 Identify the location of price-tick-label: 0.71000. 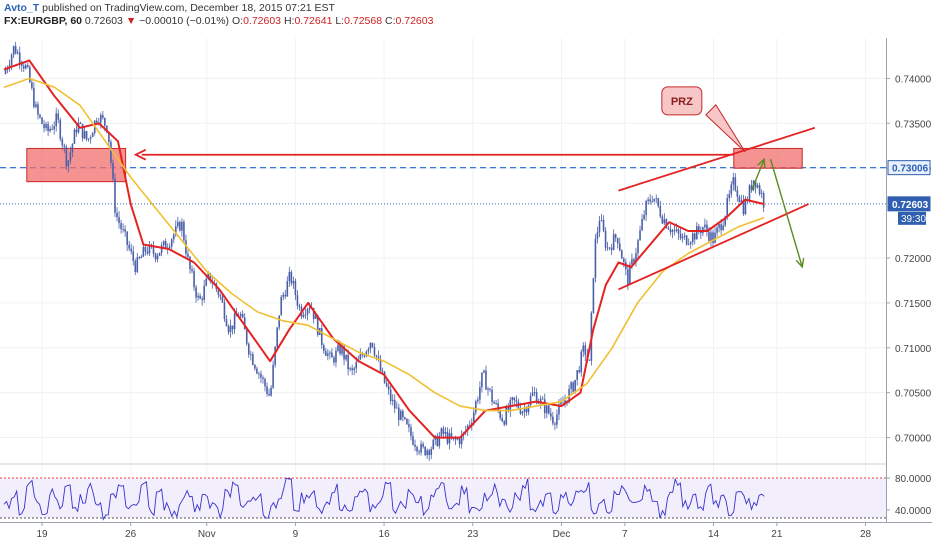
(913, 349).